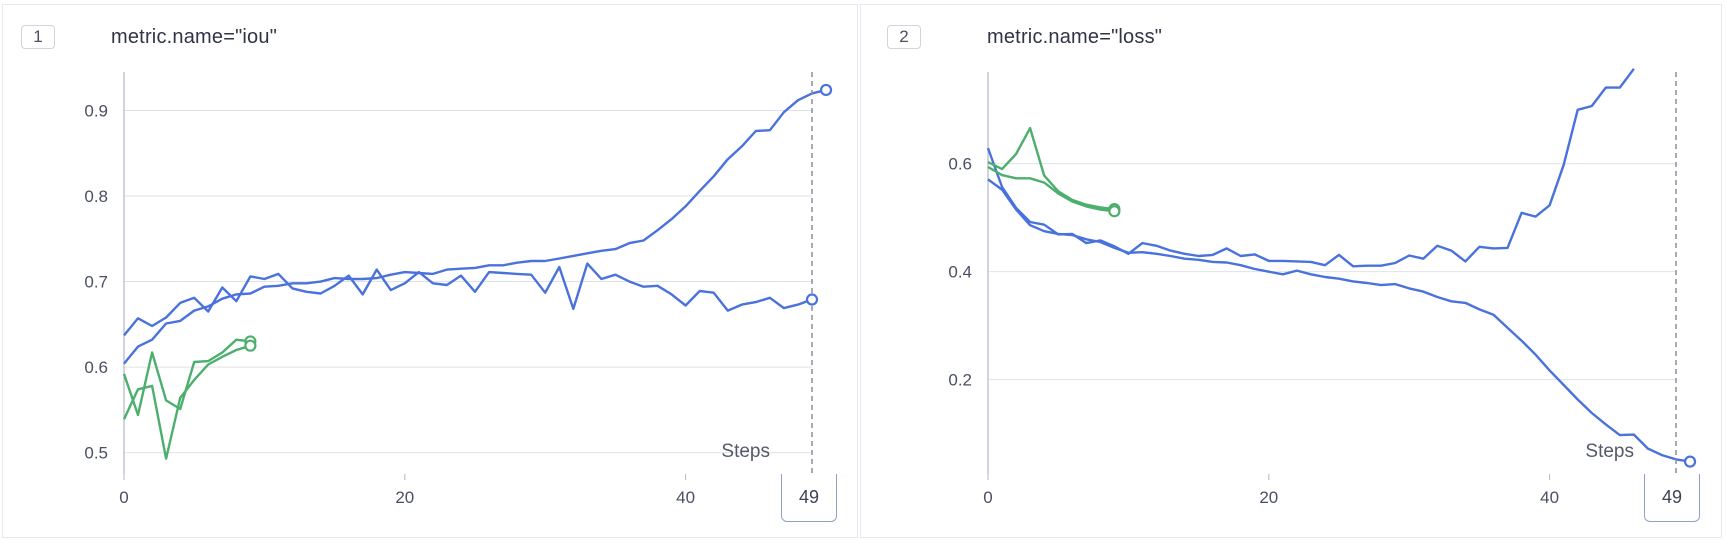  What do you see at coordinates (1075, 37) in the screenshot?
I see `panel-title: metric.name="loss"` at bounding box center [1075, 37].